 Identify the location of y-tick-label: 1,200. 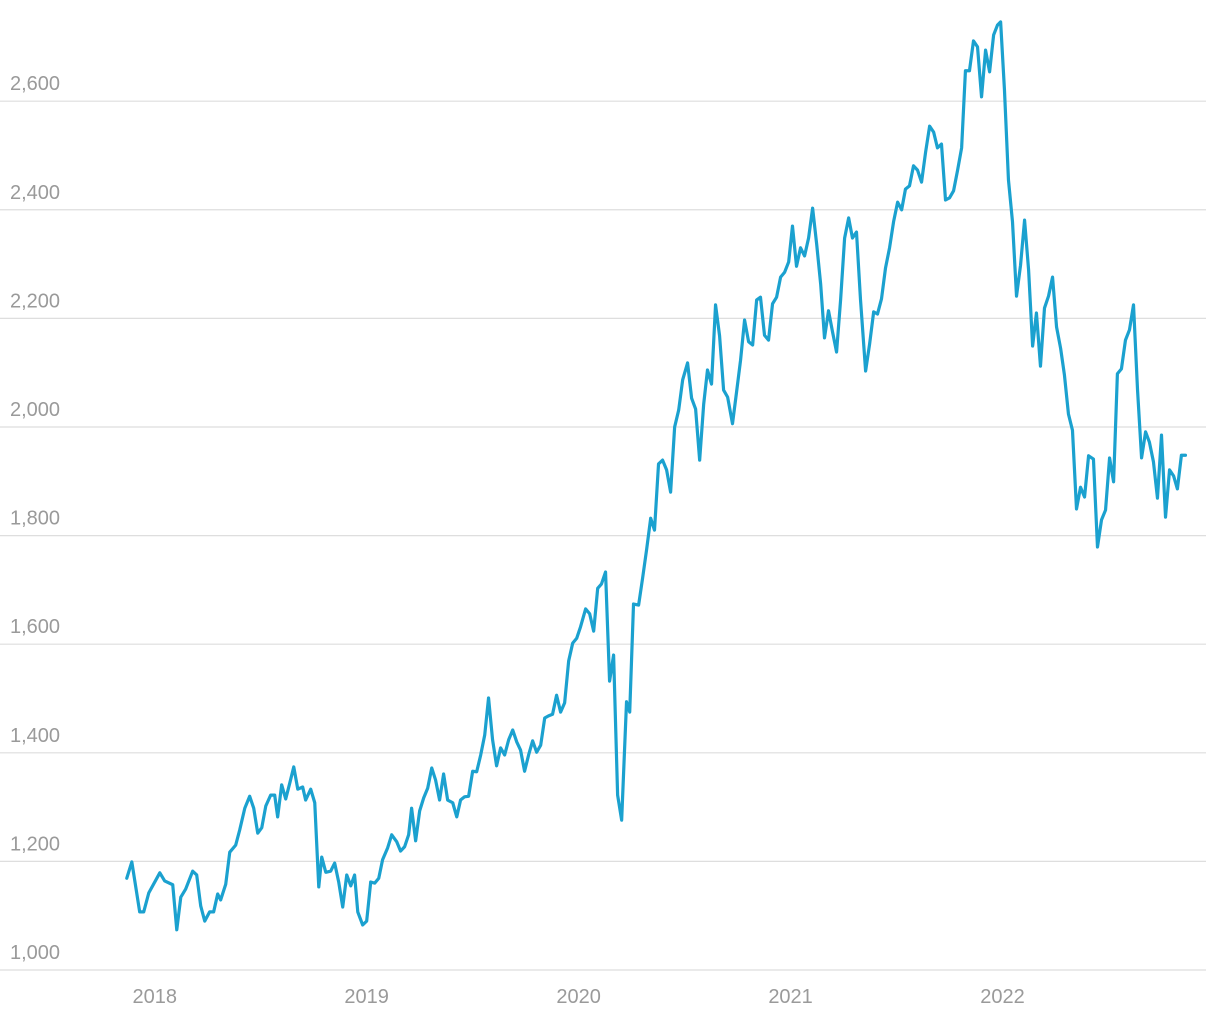
(35, 844).